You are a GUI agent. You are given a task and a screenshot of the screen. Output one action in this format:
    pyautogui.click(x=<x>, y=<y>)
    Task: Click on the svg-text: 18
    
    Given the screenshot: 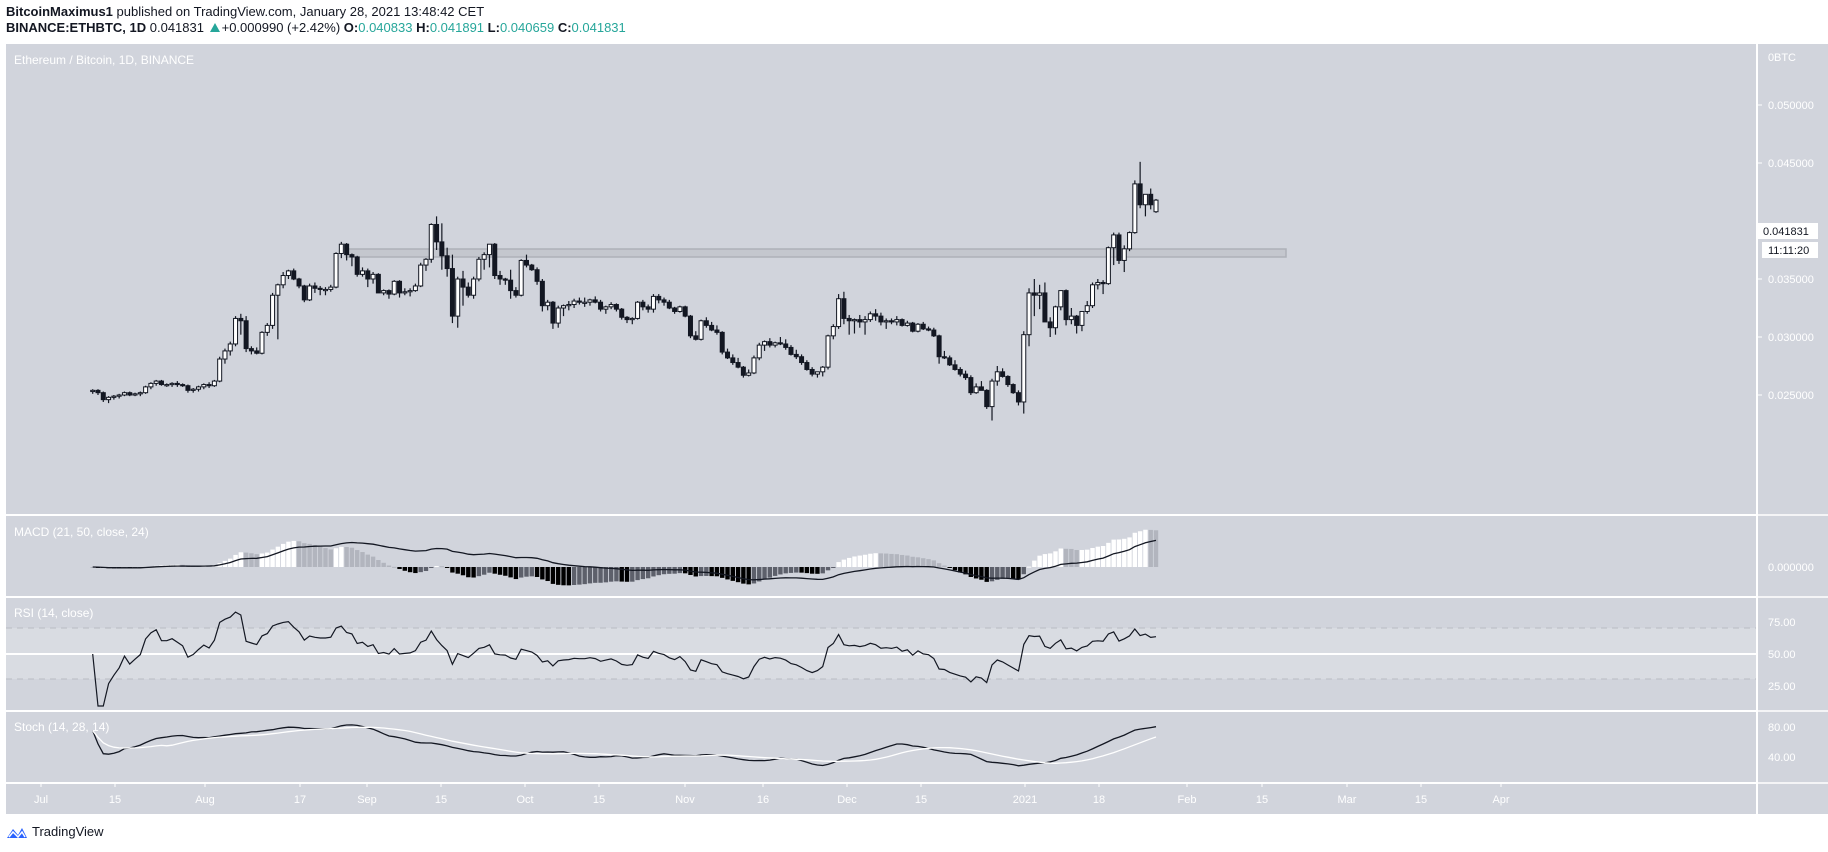 What is the action you would take?
    pyautogui.click(x=1099, y=800)
    